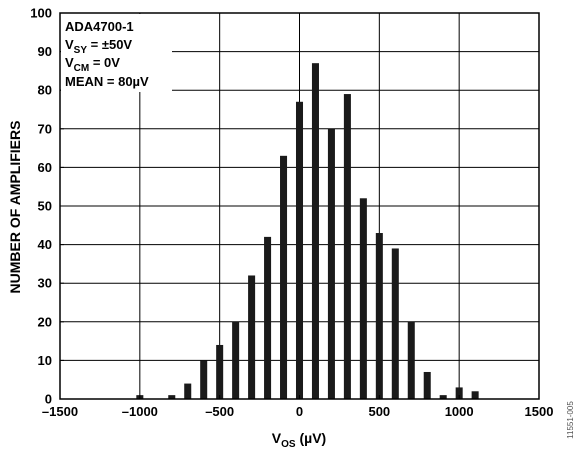 The height and width of the screenshot is (456, 580). Describe the element at coordinates (15, 207) in the screenshot. I see `y-axis-title: NUMBER OF AMPLIFIERS` at that location.